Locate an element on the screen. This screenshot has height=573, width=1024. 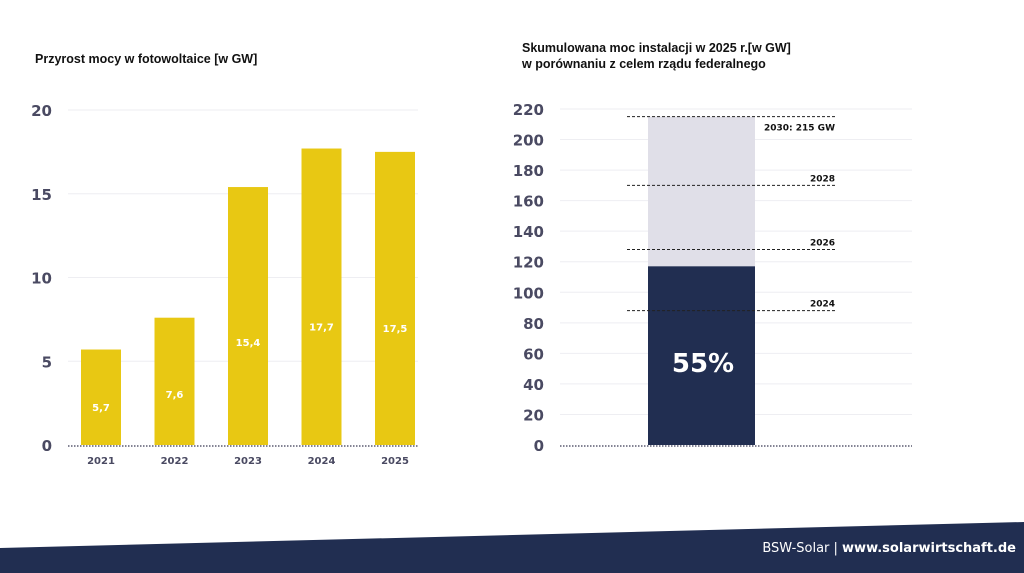
target-remaining-bar is located at coordinates (701, 191).